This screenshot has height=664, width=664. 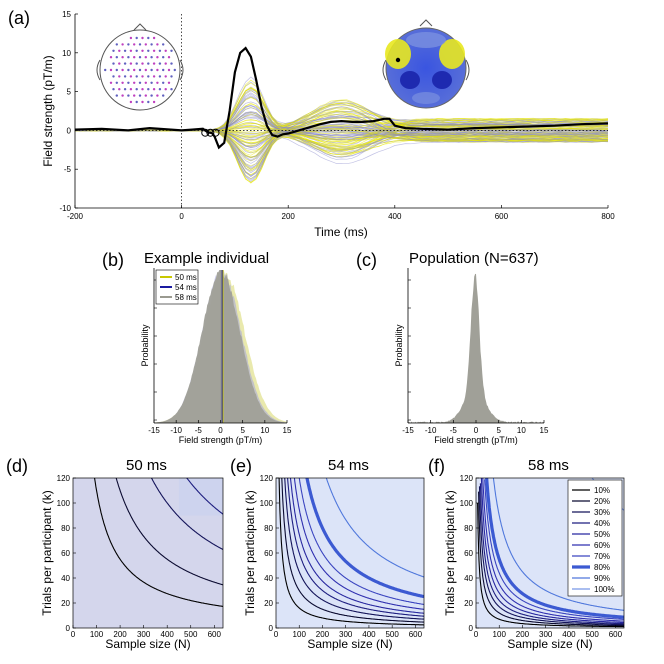 I want to click on panel-label-f: (f), so click(x=436, y=466).